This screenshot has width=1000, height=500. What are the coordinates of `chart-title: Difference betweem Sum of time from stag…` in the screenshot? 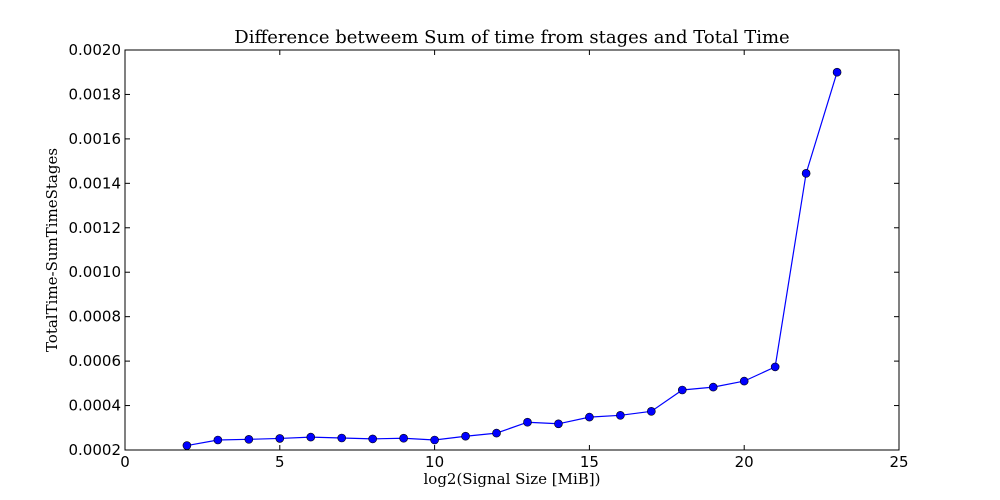 It's located at (511, 37).